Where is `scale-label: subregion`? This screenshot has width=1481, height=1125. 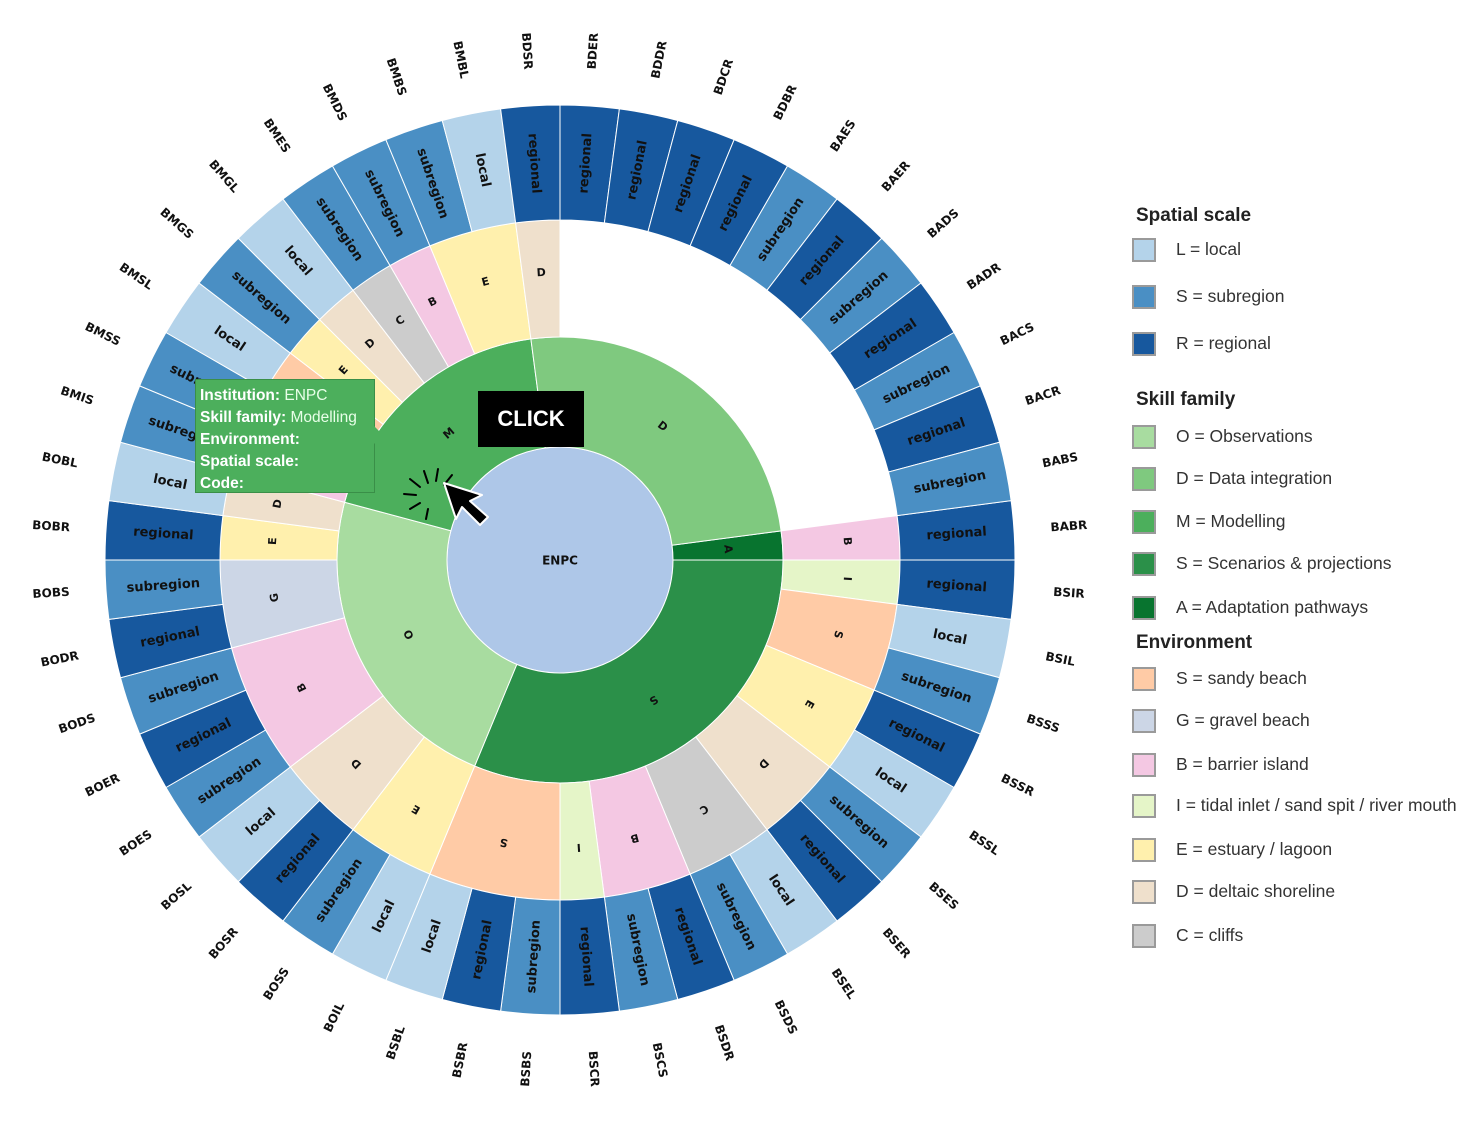
scale-label: subregion is located at coordinates (163, 586).